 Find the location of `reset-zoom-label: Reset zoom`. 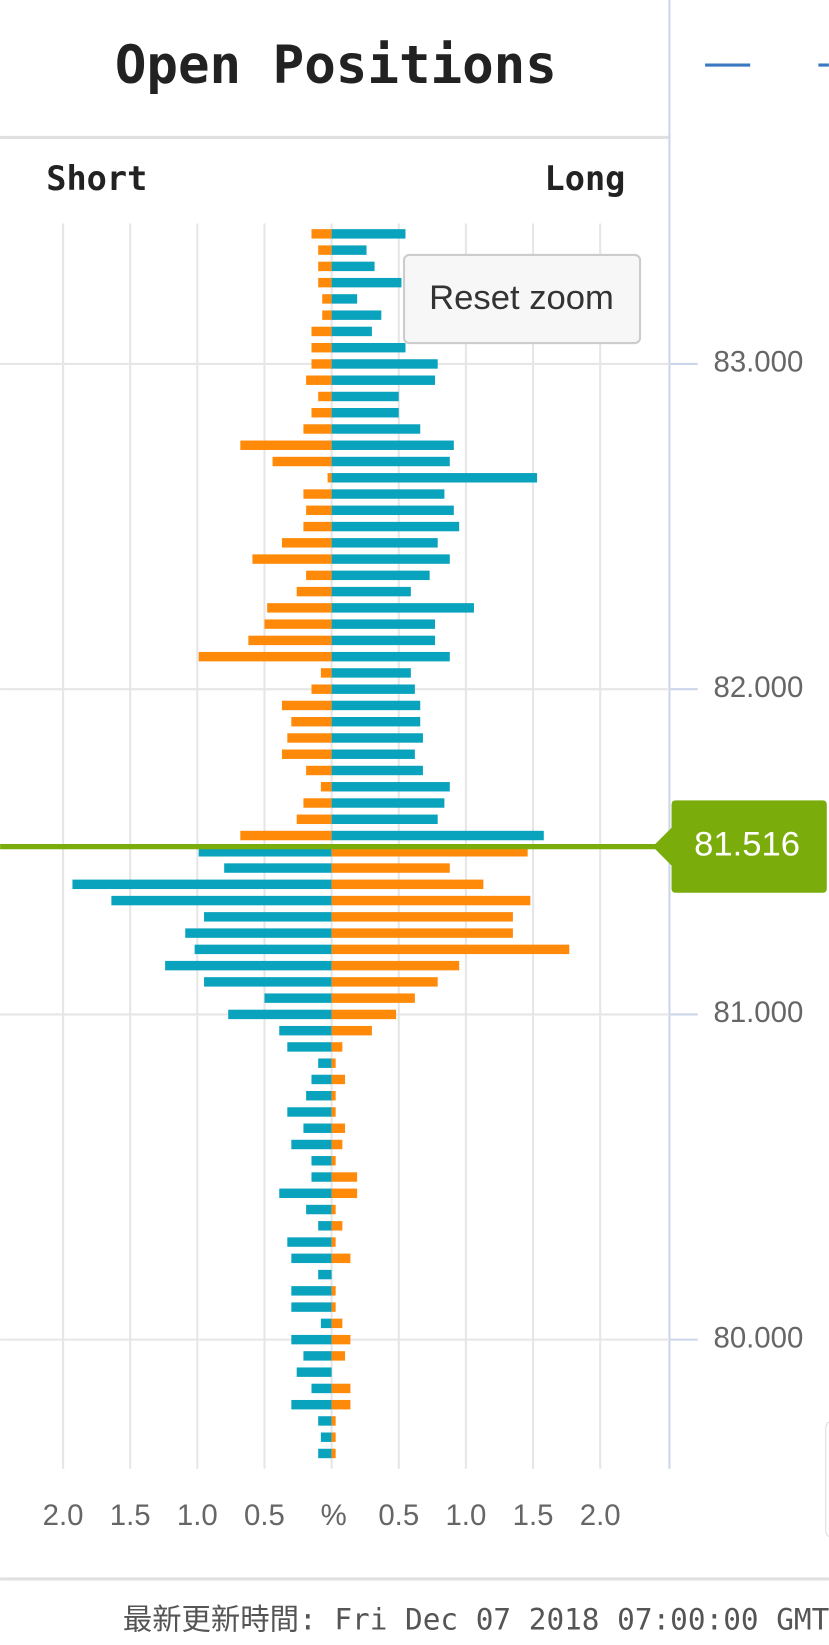

reset-zoom-label: Reset zoom is located at coordinates (521, 298).